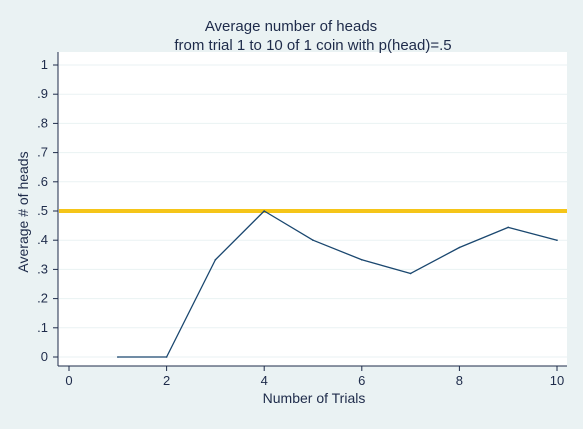 This screenshot has width=583, height=429. Describe the element at coordinates (459, 380) in the screenshot. I see `x-tick-label: 8` at that location.